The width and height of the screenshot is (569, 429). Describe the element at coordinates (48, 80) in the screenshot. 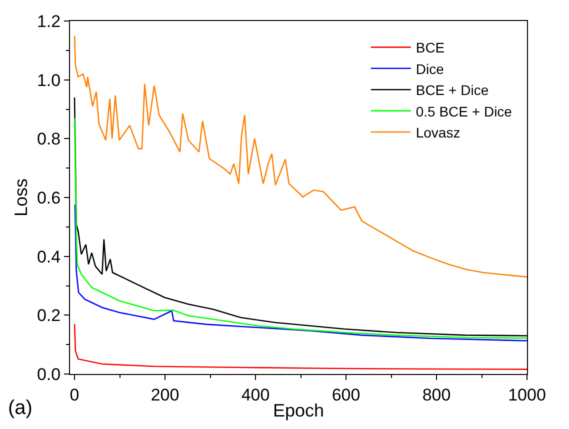

I see `y-tick-label: 1.0` at that location.